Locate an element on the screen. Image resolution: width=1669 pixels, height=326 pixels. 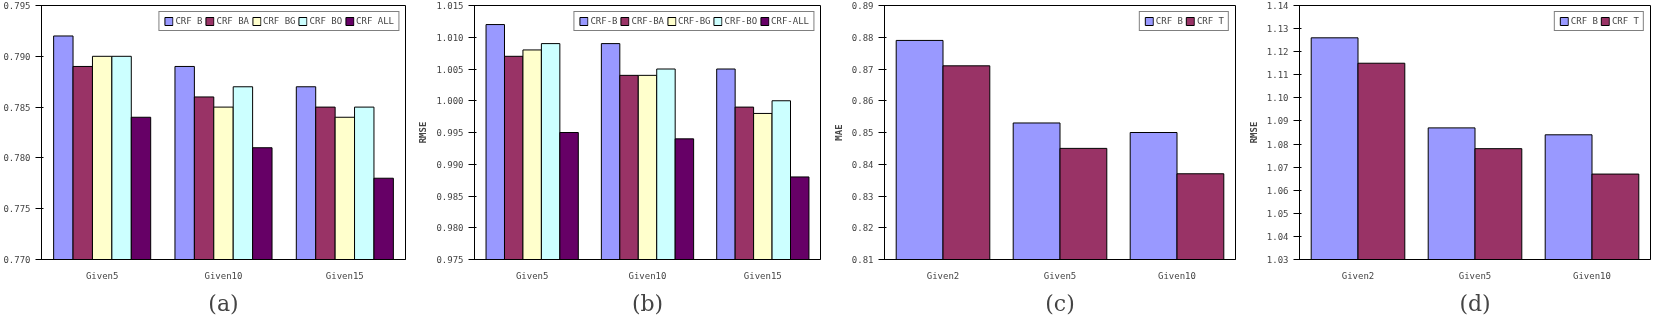
y-tick-label: 0.81 is located at coordinates (862, 260).